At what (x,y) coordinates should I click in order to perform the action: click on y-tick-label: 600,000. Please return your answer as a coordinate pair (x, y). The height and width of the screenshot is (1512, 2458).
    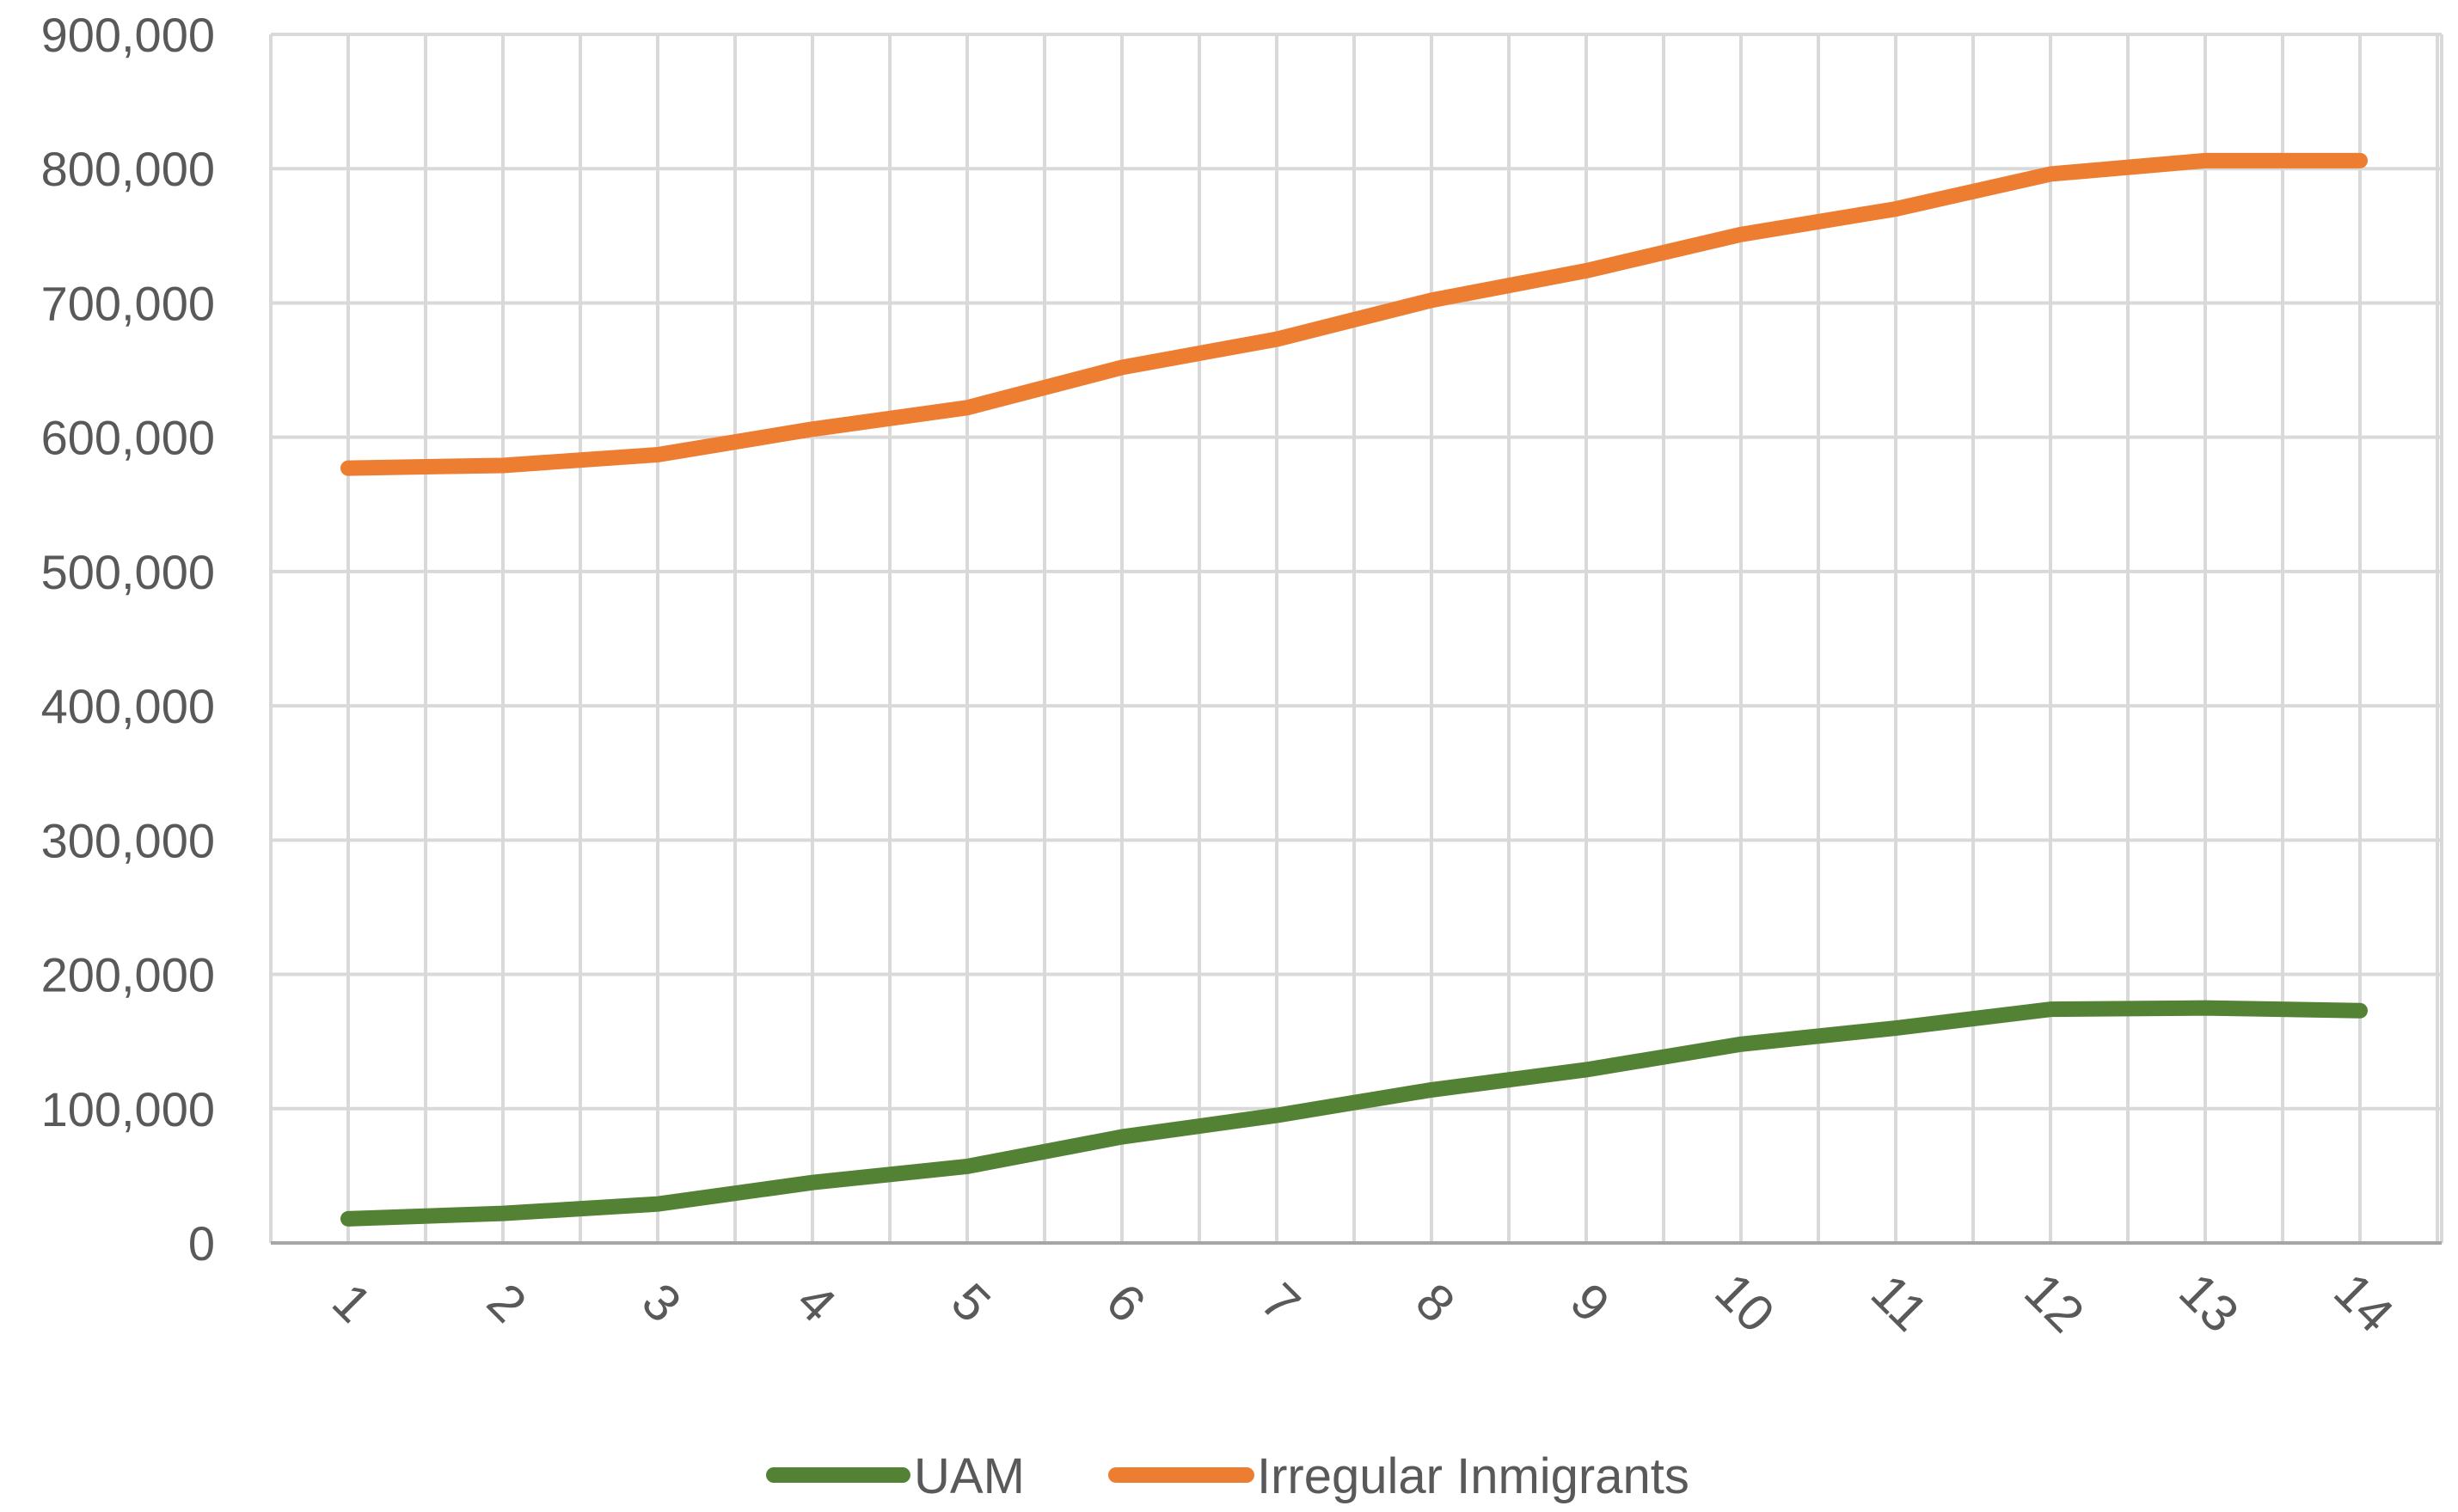
    Looking at the image, I should click on (128, 438).